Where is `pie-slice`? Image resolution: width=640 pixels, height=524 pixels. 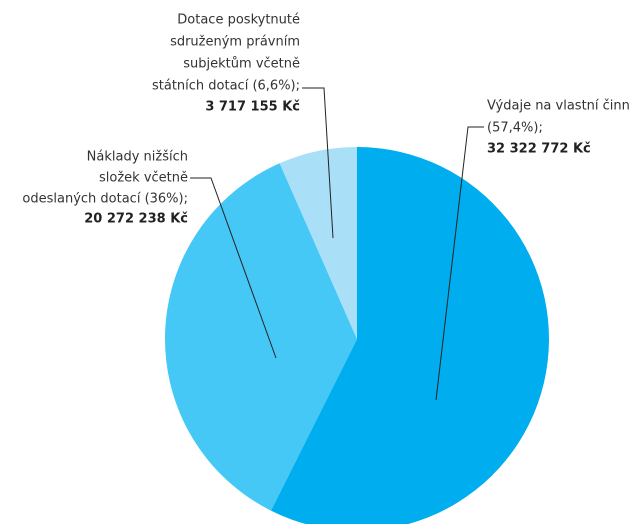
pie-slice is located at coordinates (318, 243).